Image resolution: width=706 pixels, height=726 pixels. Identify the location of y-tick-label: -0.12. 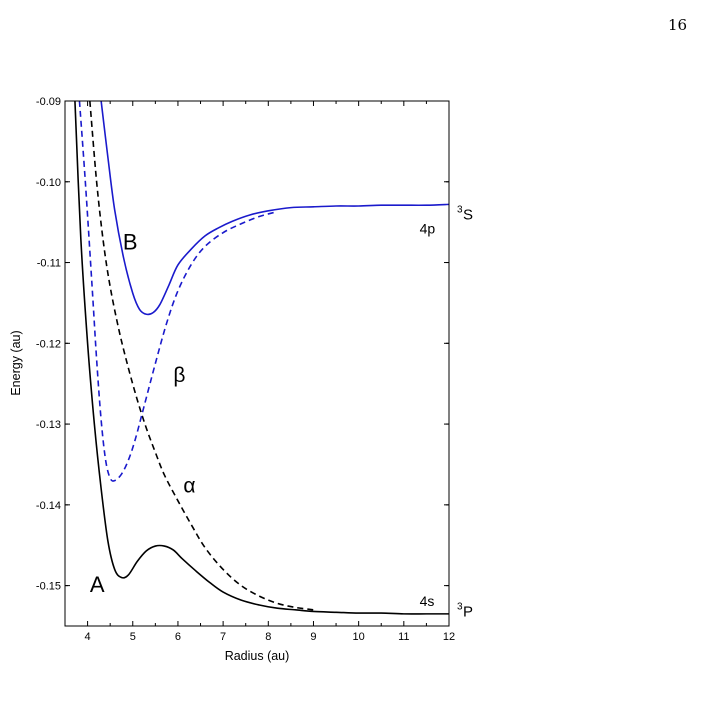
(48, 344).